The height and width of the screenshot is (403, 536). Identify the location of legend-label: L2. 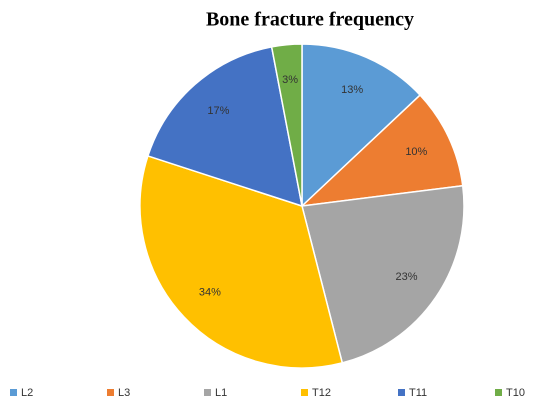
(27, 393).